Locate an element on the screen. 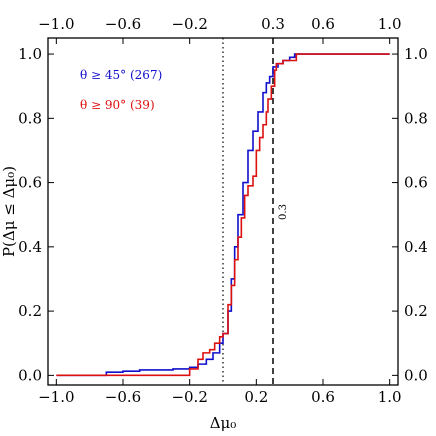 The image size is (436, 436). reference-lines is located at coordinates (248, 211).